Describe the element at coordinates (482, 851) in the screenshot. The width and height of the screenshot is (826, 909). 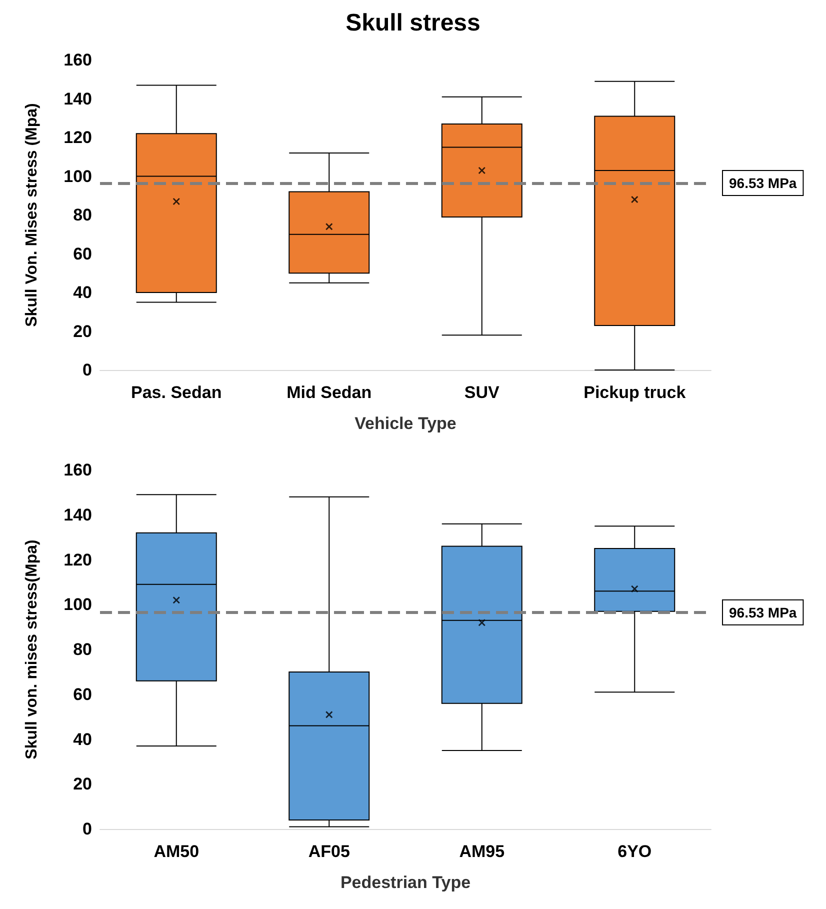
I see `x-tick-label: AM95` at that location.